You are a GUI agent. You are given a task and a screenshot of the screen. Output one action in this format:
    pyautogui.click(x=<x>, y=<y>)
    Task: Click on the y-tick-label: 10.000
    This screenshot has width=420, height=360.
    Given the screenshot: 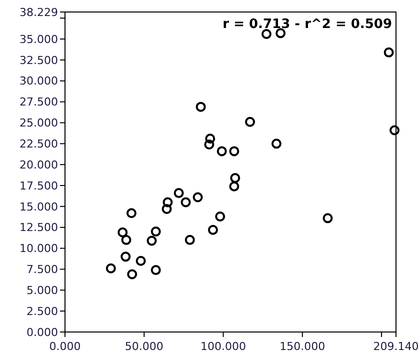 What is the action you would take?
    pyautogui.click(x=39, y=249)
    